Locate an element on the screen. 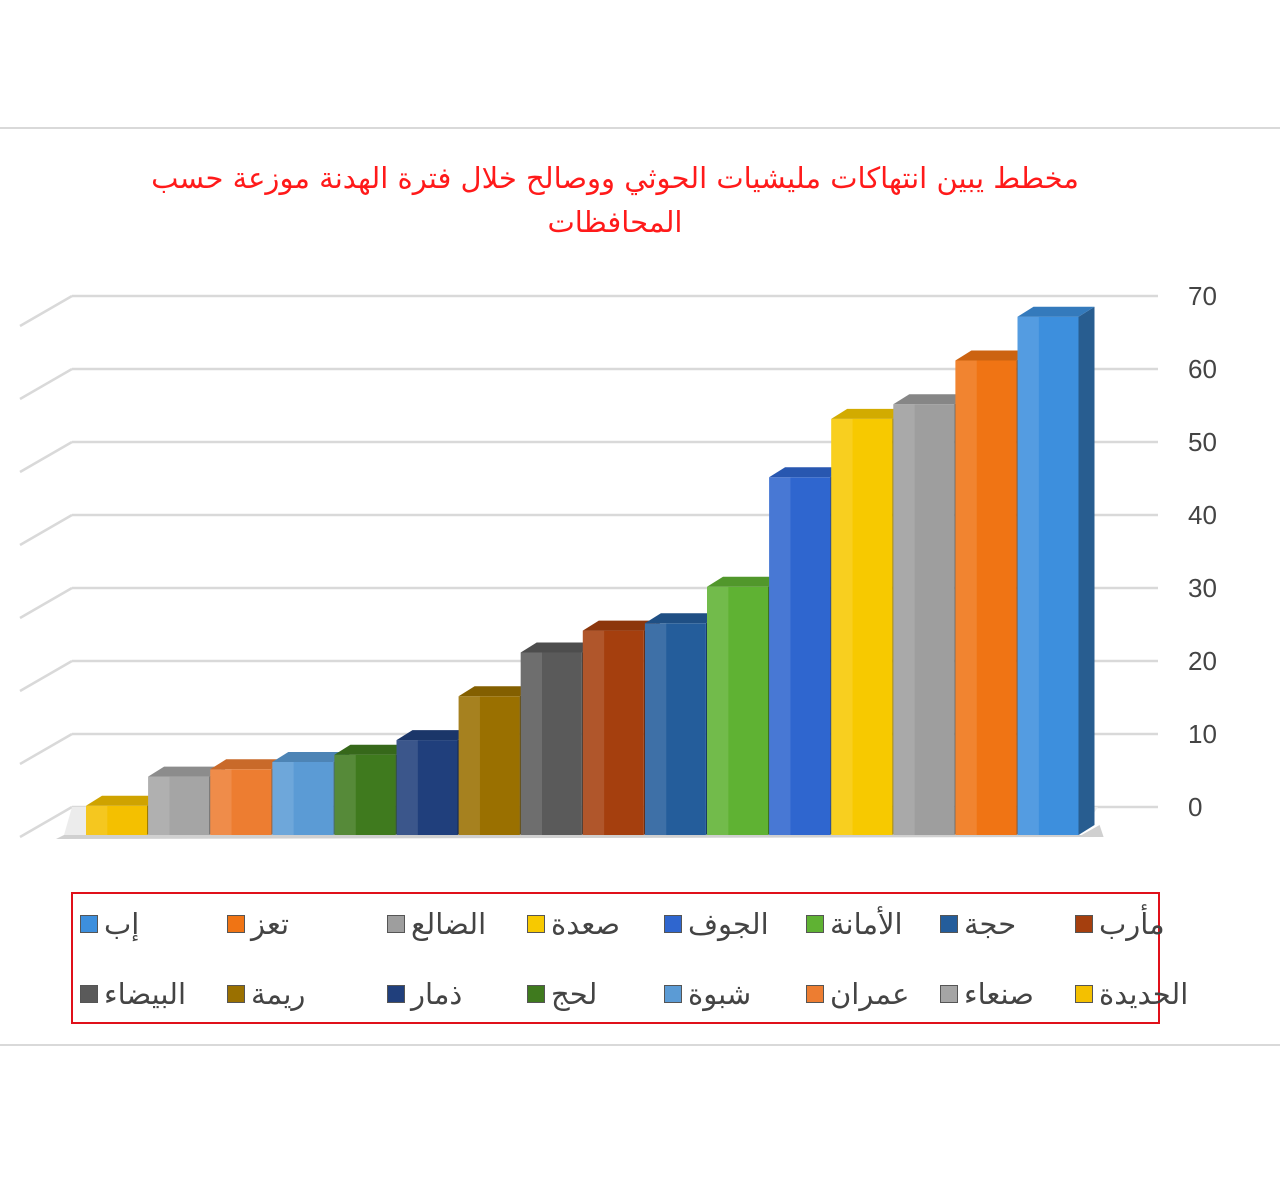  legend-item: حجة is located at coordinates (978, 924).